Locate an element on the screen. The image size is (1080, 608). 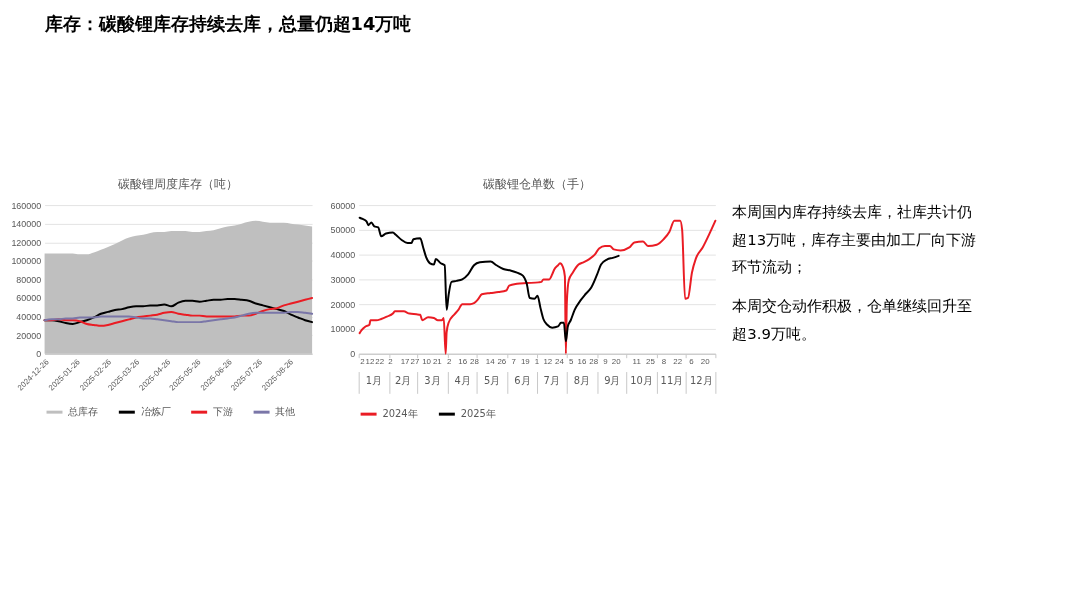
y-tick-label: 80000 is located at coordinates (29, 279).